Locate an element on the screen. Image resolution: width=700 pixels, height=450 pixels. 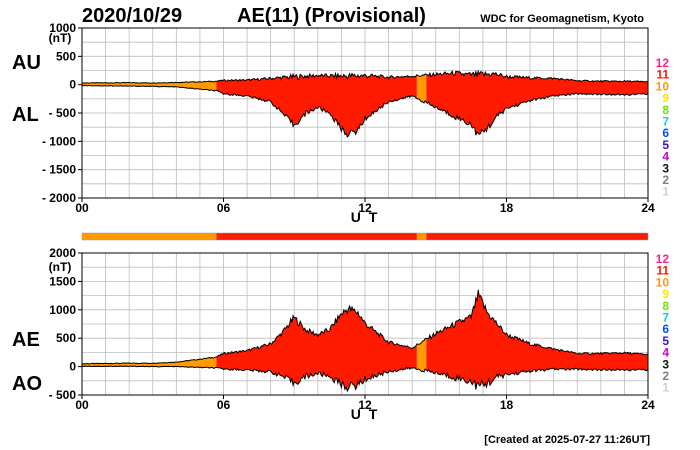
y-tick-label: 2000 is located at coordinates (62, 253).